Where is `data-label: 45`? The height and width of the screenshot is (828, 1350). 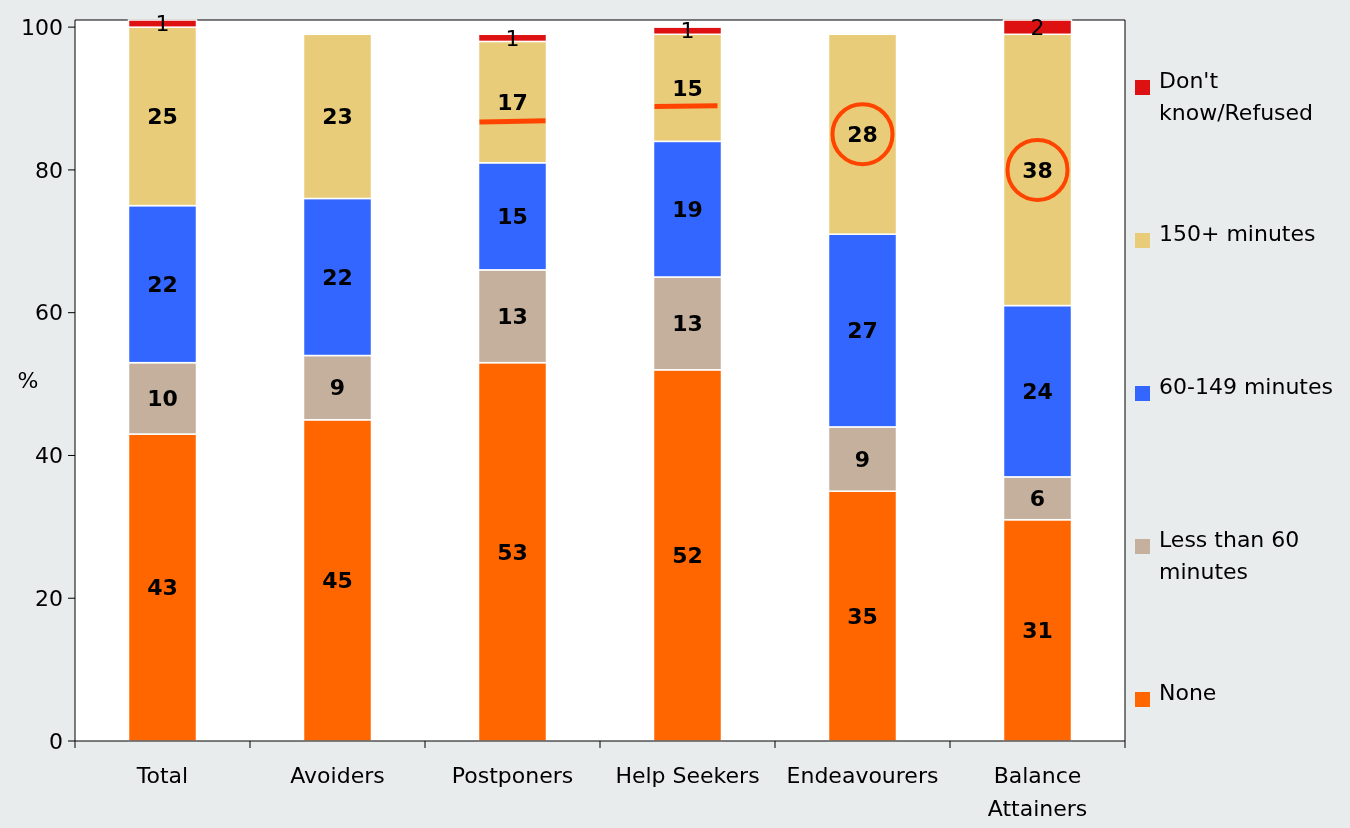
data-label: 45 is located at coordinates (337, 581).